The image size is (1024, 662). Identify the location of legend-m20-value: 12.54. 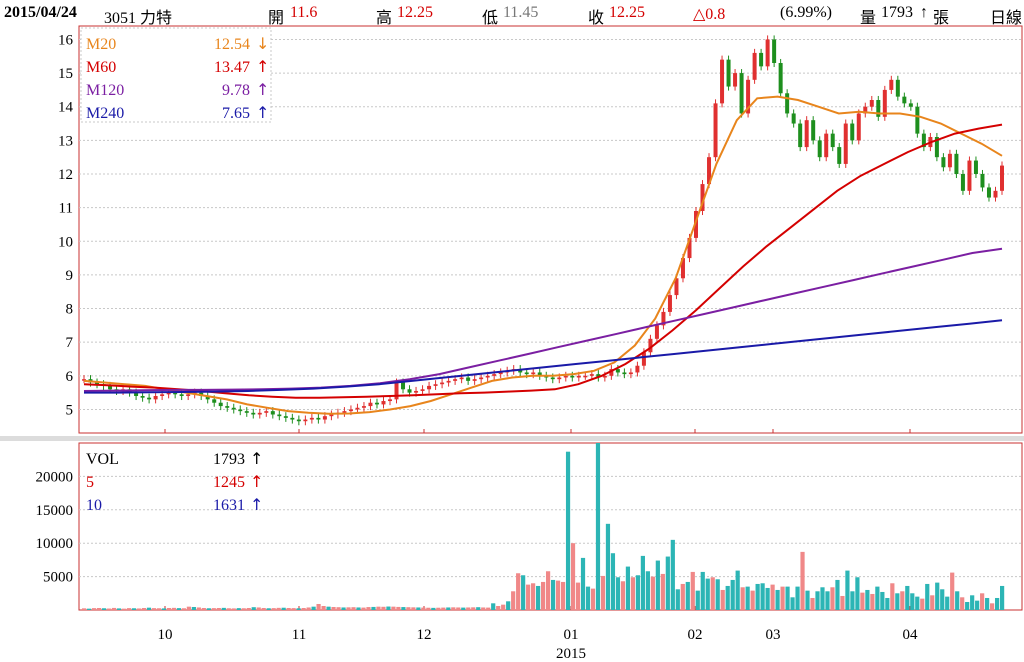
(232, 44).